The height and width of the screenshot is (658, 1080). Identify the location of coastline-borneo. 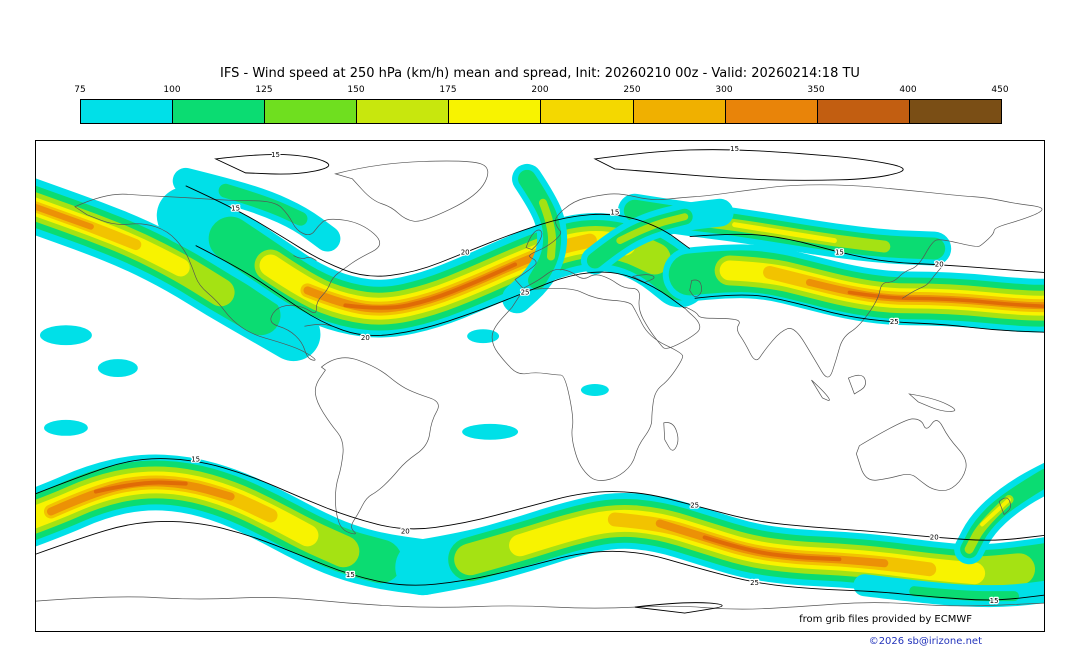
(856, 384).